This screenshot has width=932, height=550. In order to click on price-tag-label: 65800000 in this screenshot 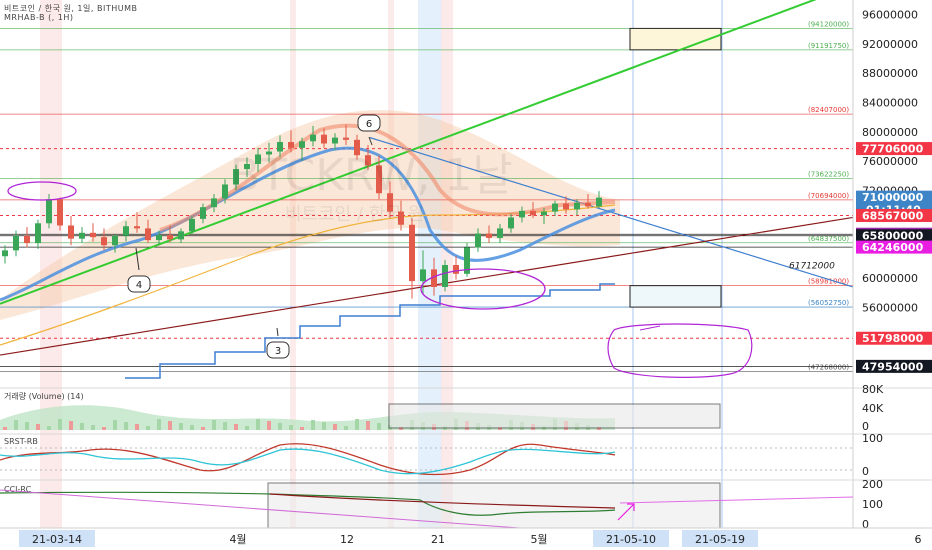, I will do `click(893, 236)`.